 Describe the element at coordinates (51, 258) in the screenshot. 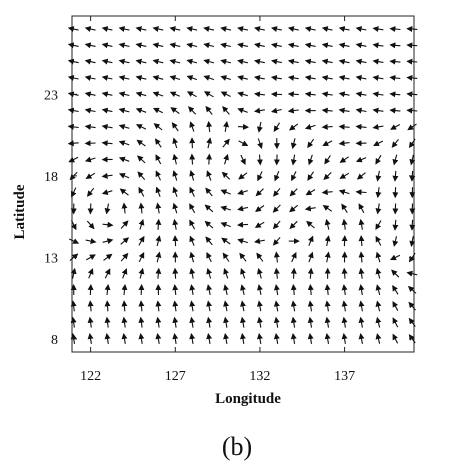

I see `y-tick-label: 13` at that location.